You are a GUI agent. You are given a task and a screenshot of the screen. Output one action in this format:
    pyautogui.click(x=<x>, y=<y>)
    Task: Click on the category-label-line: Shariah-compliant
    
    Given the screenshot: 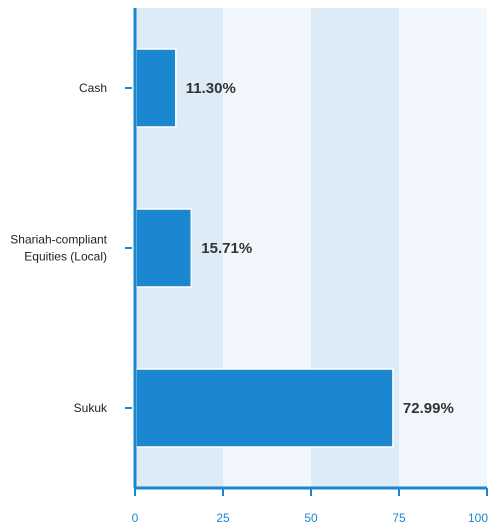 What is the action you would take?
    pyautogui.click(x=58, y=240)
    